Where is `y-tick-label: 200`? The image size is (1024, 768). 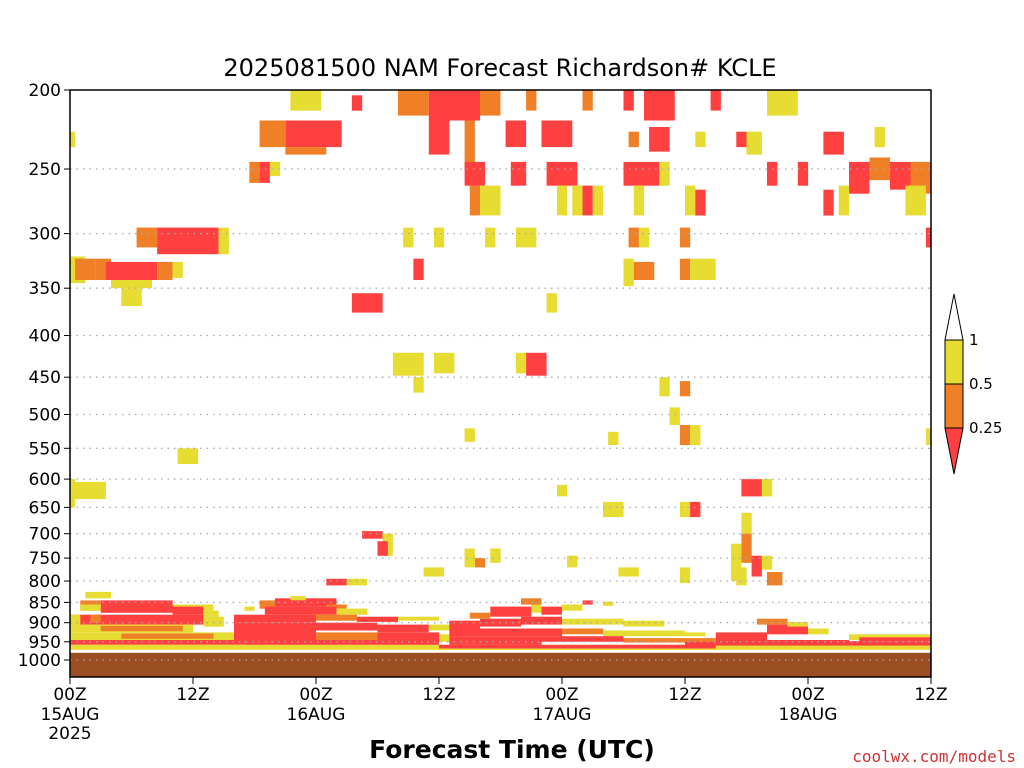
y-tick-label: 200 is located at coordinates (45, 91).